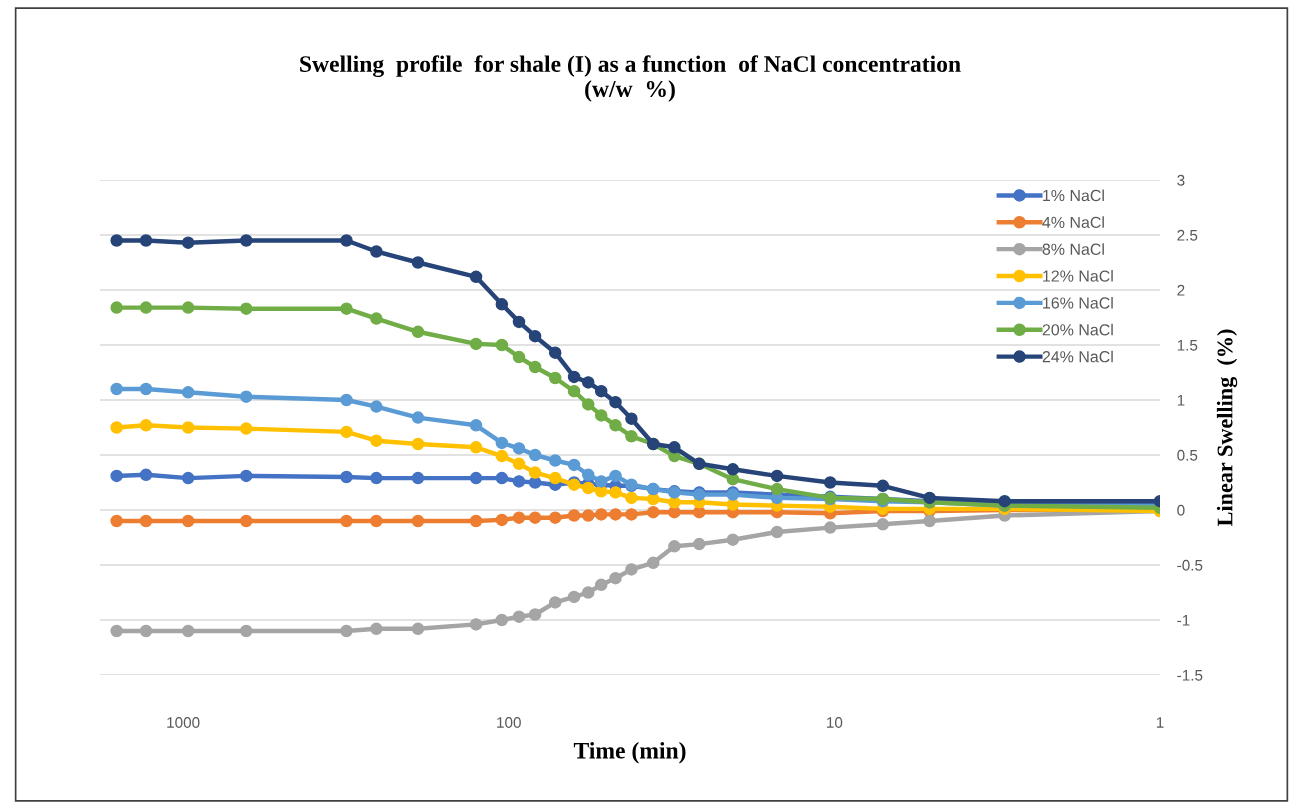  What do you see at coordinates (1160, 722) in the screenshot?
I see `x-tick-label: 1` at bounding box center [1160, 722].